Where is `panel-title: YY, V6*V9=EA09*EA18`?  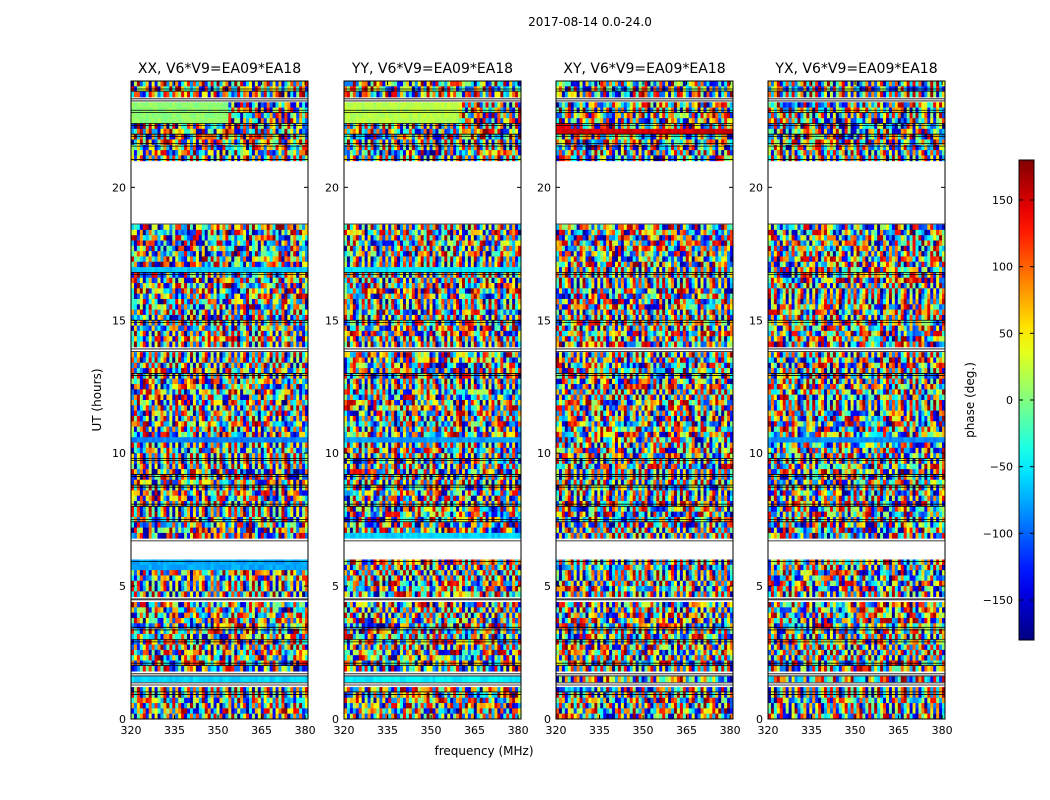
panel-title: YY, V6*V9=EA09*EA18 is located at coordinates (432, 69).